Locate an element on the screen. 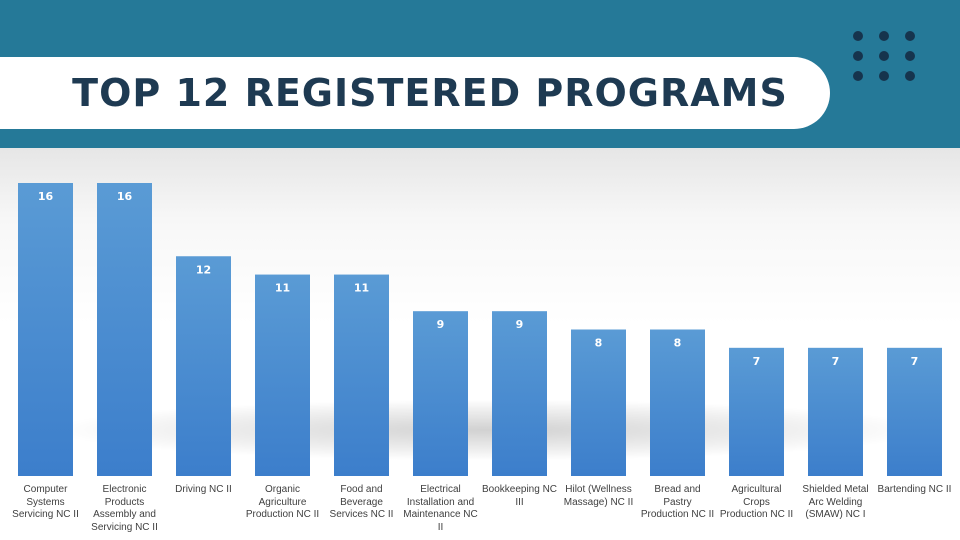 The image size is (960, 540). category-label: Bookkeeping NC III is located at coordinates (519, 496).